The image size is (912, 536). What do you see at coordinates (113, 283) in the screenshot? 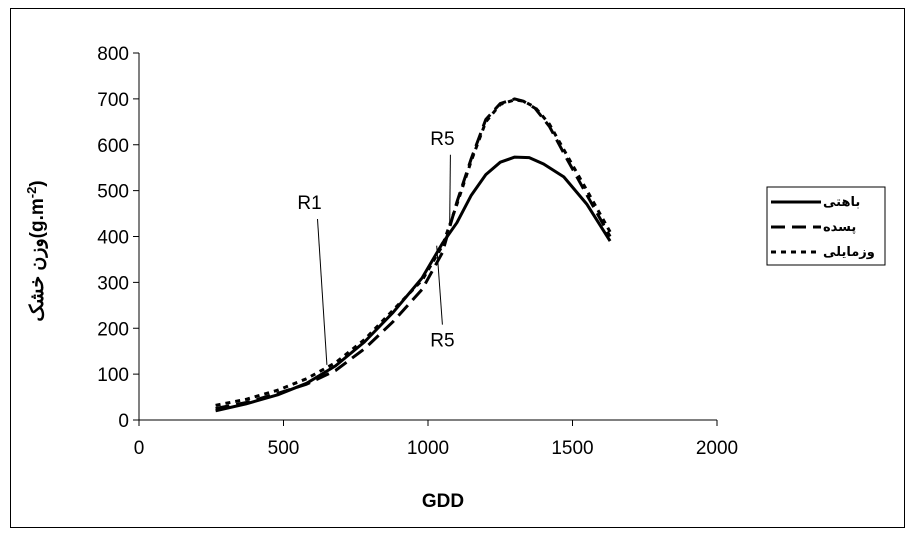
I see `y-tick-label: 300` at bounding box center [113, 283].